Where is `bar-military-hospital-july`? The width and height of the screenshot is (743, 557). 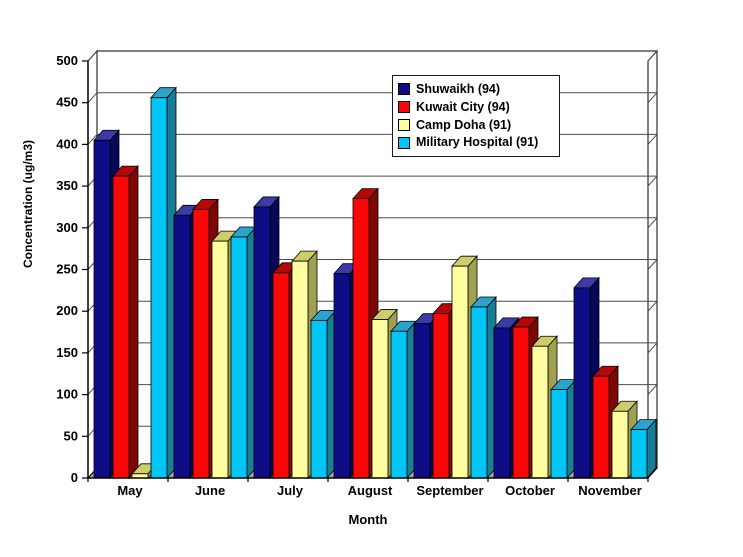 bar-military-hospital-july is located at coordinates (319, 399).